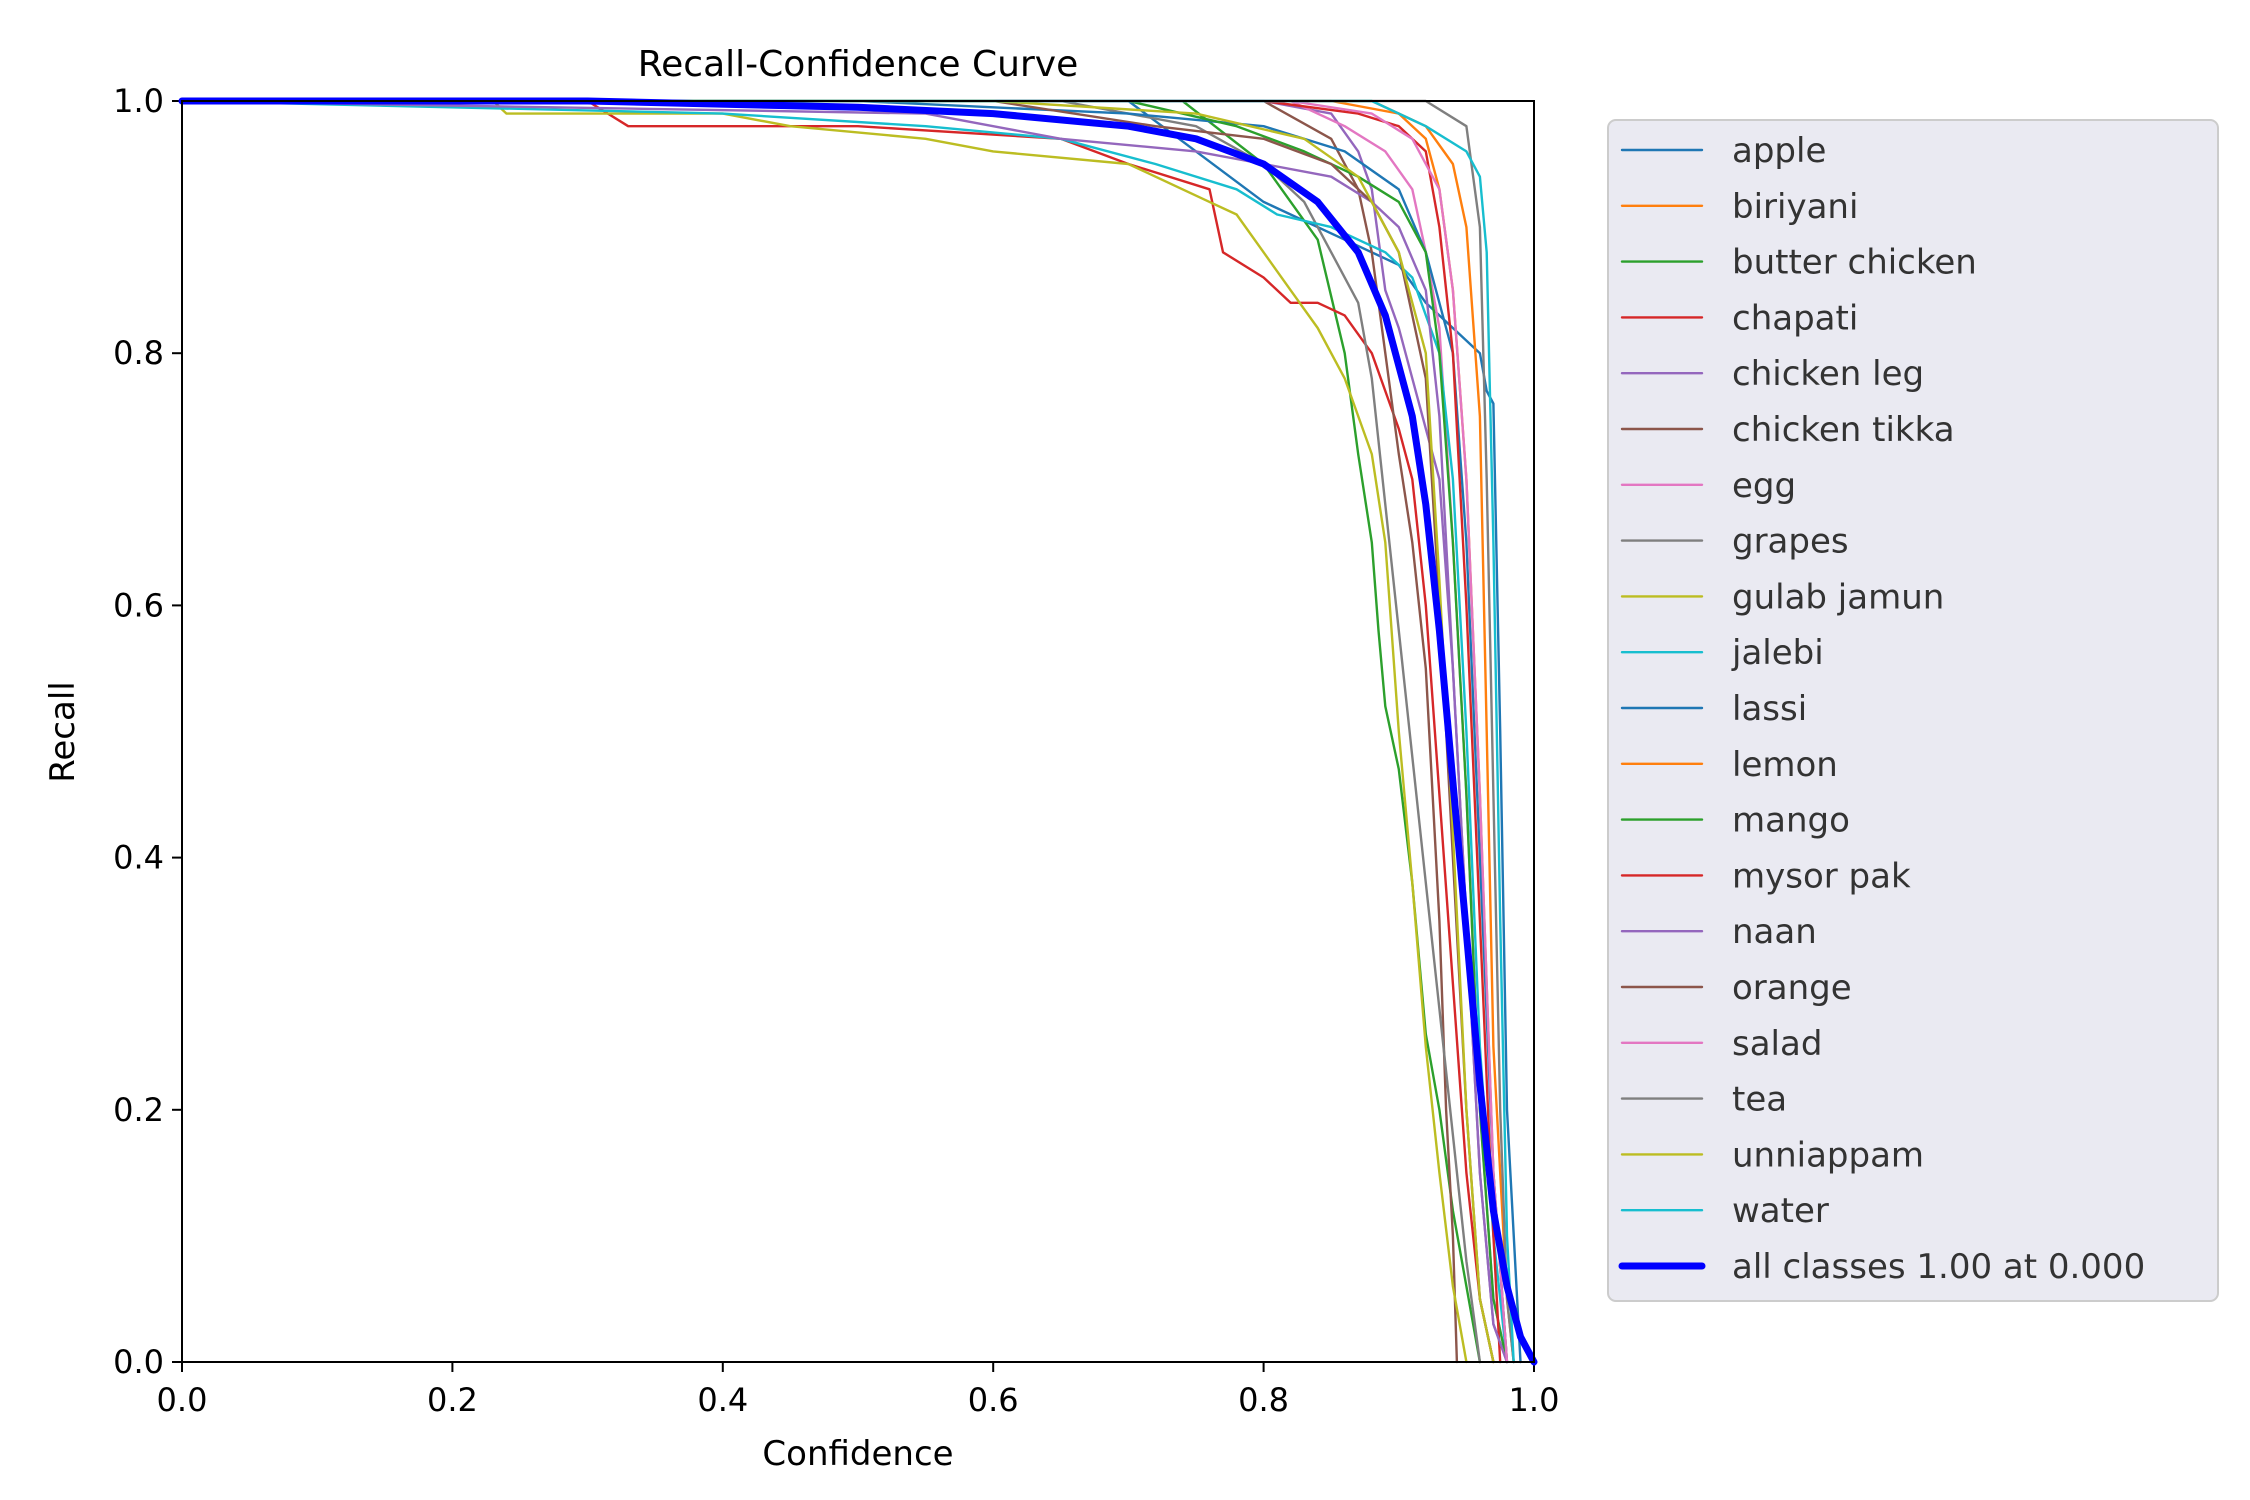 The height and width of the screenshot is (1500, 2250). What do you see at coordinates (1854, 263) in the screenshot?
I see `legend-label: butter chicken` at bounding box center [1854, 263].